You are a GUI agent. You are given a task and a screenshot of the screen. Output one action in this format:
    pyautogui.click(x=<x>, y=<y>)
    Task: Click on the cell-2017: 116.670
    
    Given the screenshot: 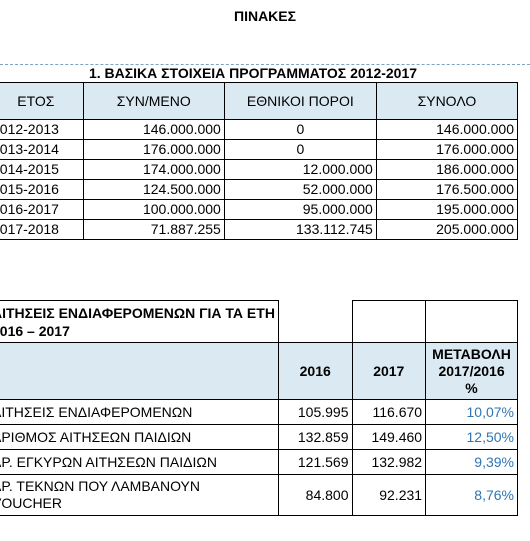 What is the action you would take?
    pyautogui.click(x=389, y=412)
    